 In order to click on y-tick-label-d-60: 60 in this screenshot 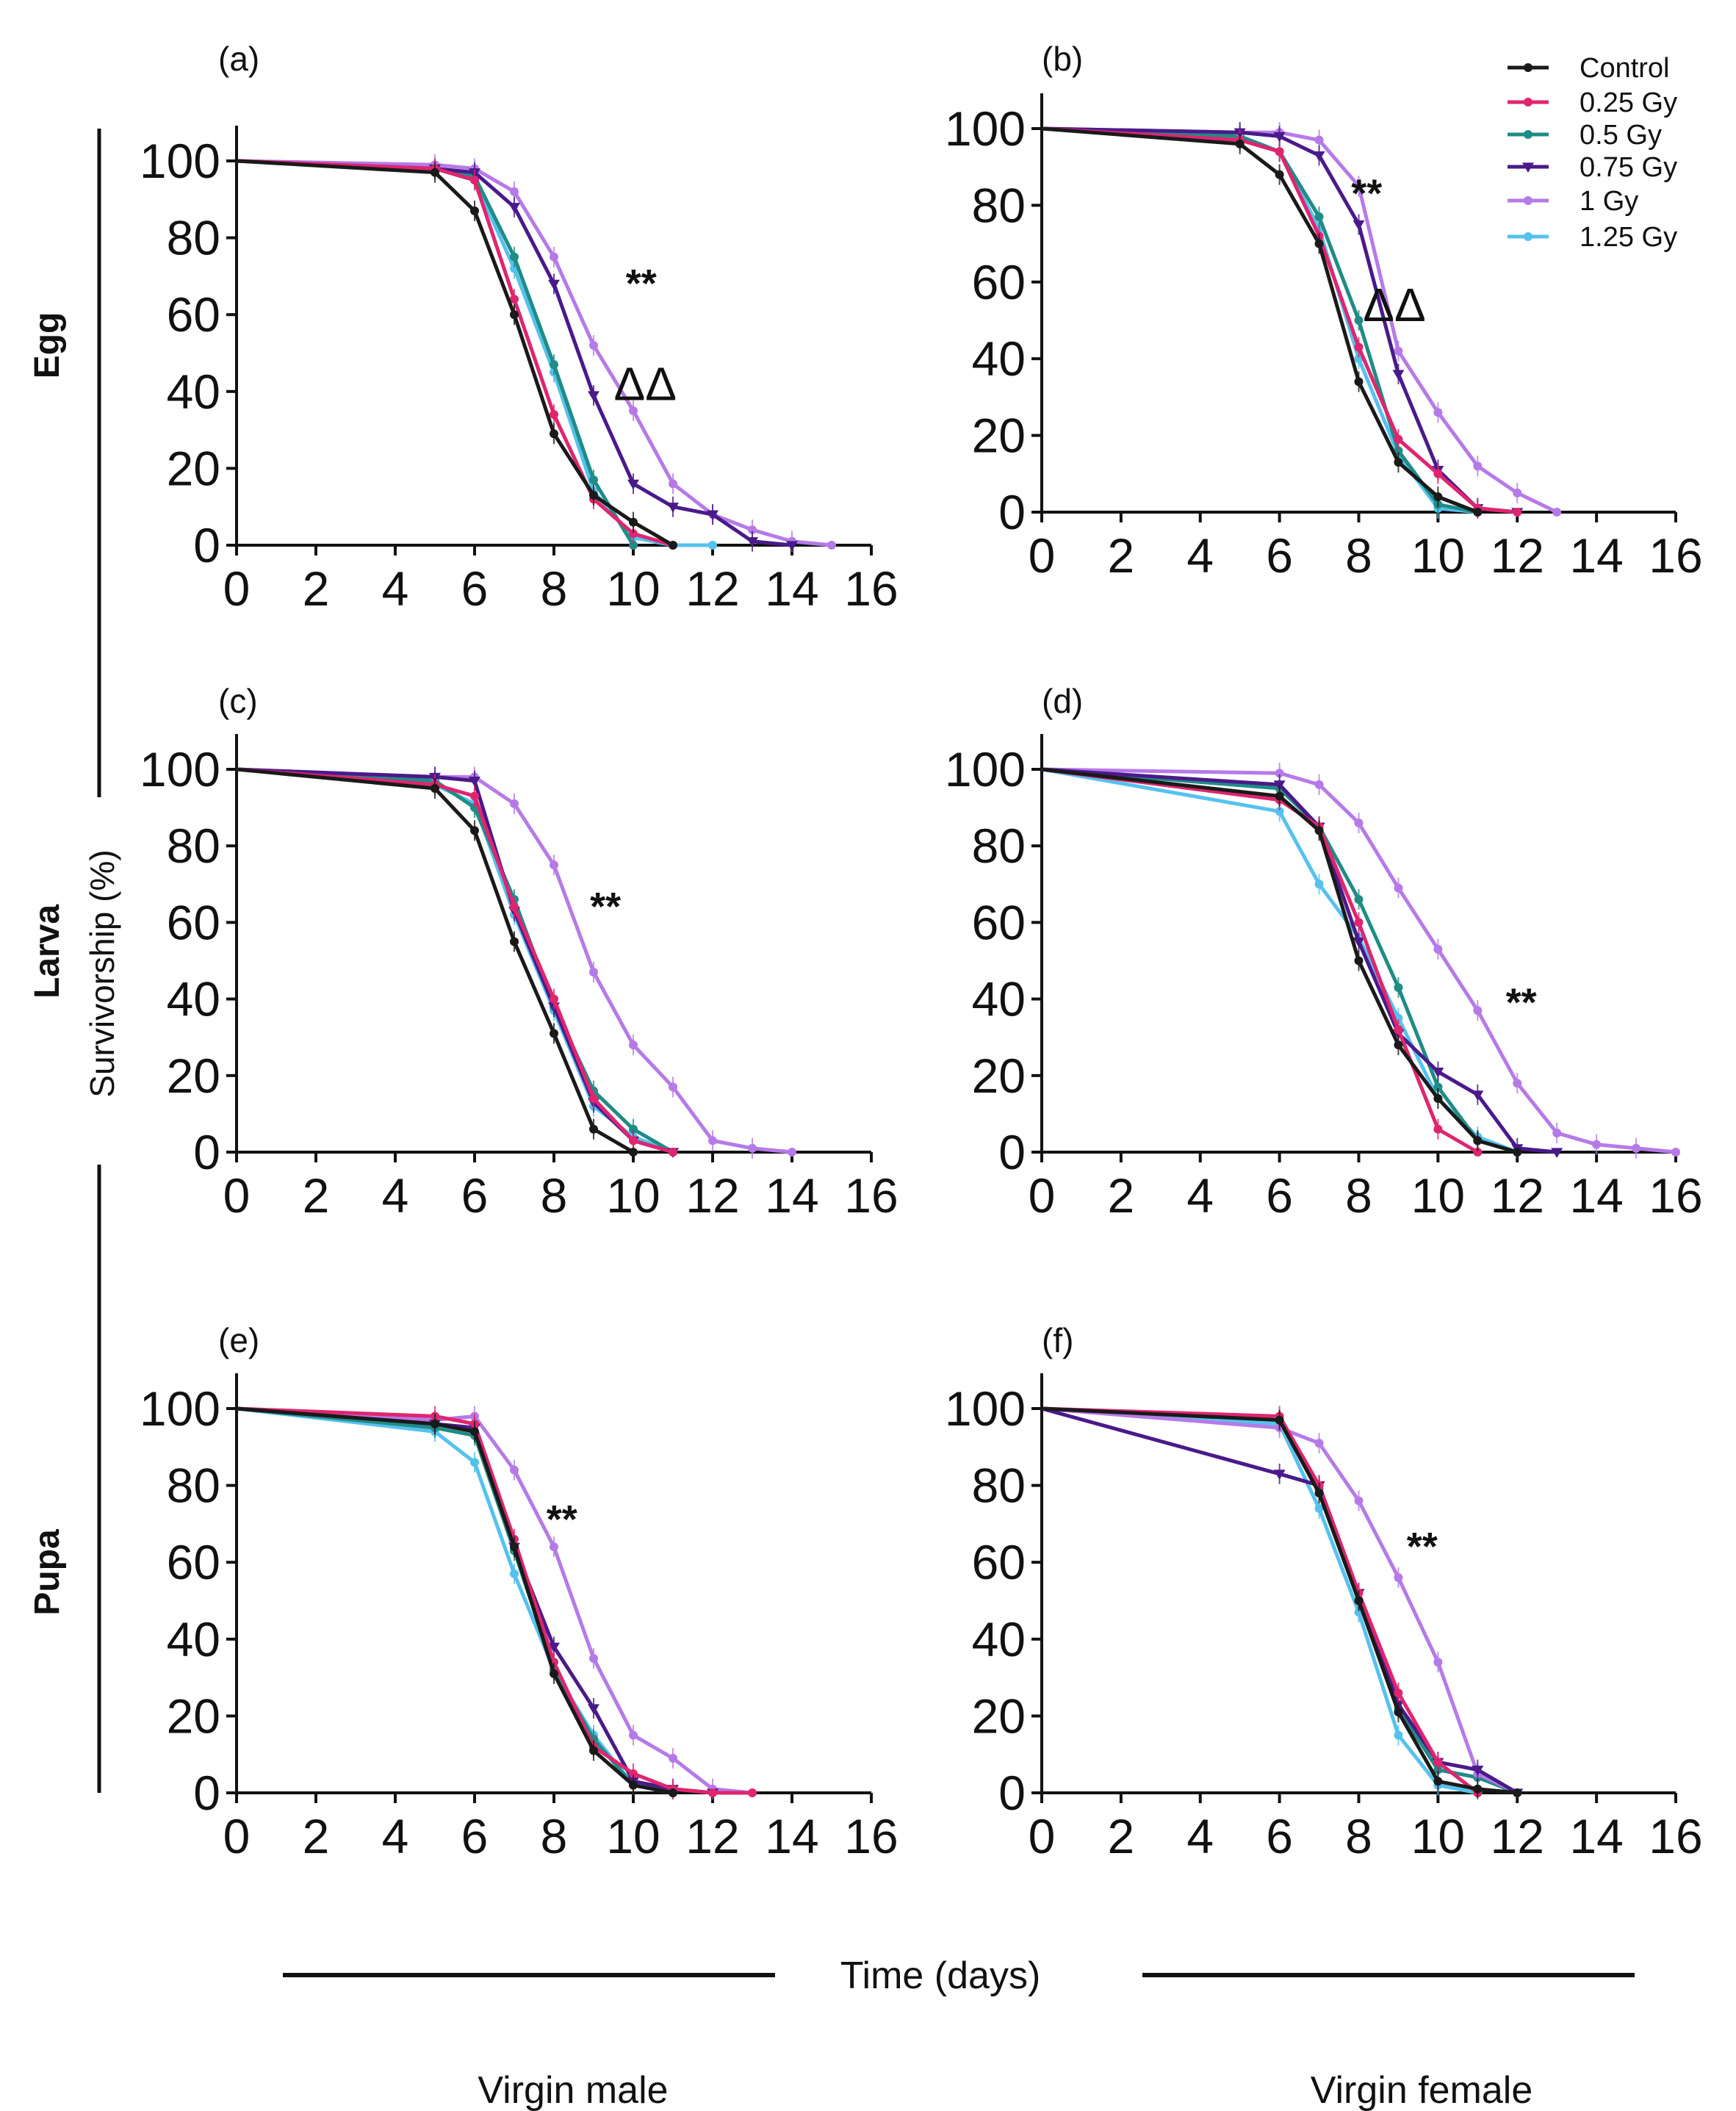, I will do `click(999, 922)`.